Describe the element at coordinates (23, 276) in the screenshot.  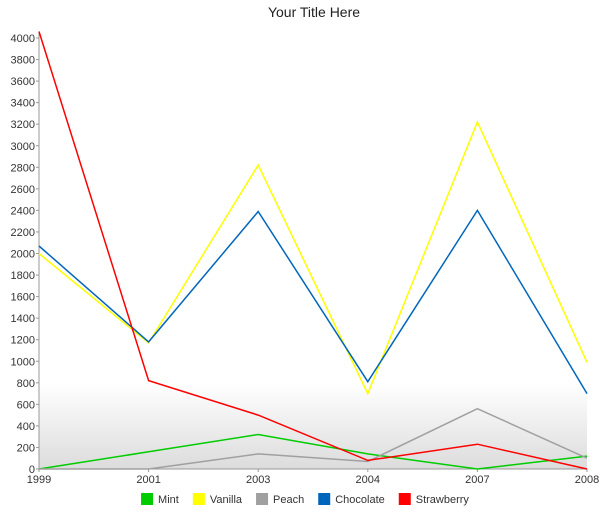
I see `y-tick-label: 1800` at that location.